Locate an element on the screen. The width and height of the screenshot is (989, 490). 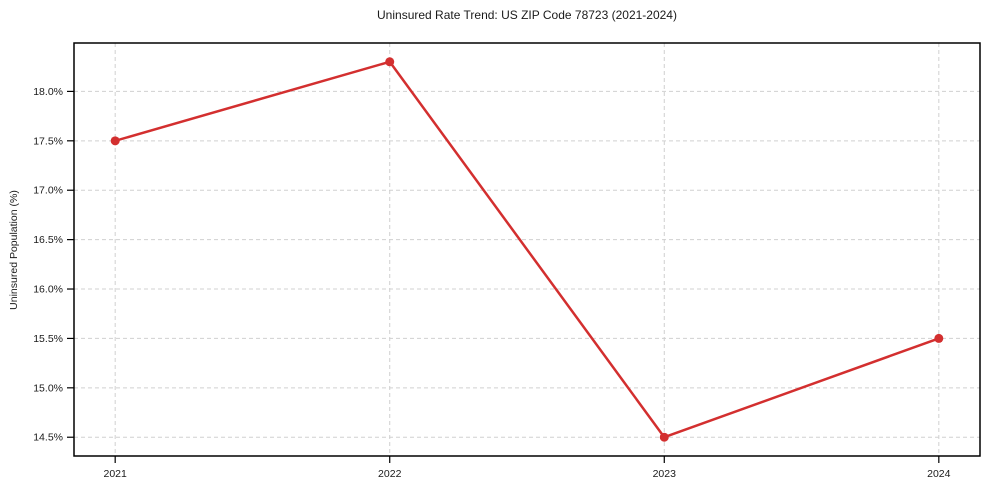
data-point-2023 is located at coordinates (664, 437).